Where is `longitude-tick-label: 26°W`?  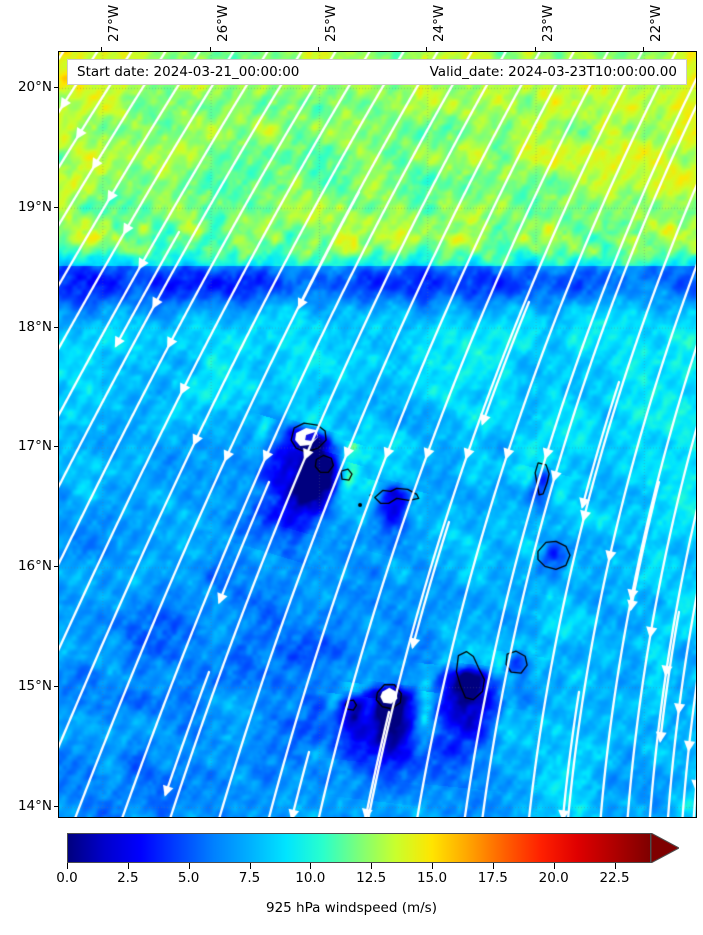 longitude-tick-label: 26°W is located at coordinates (222, 23).